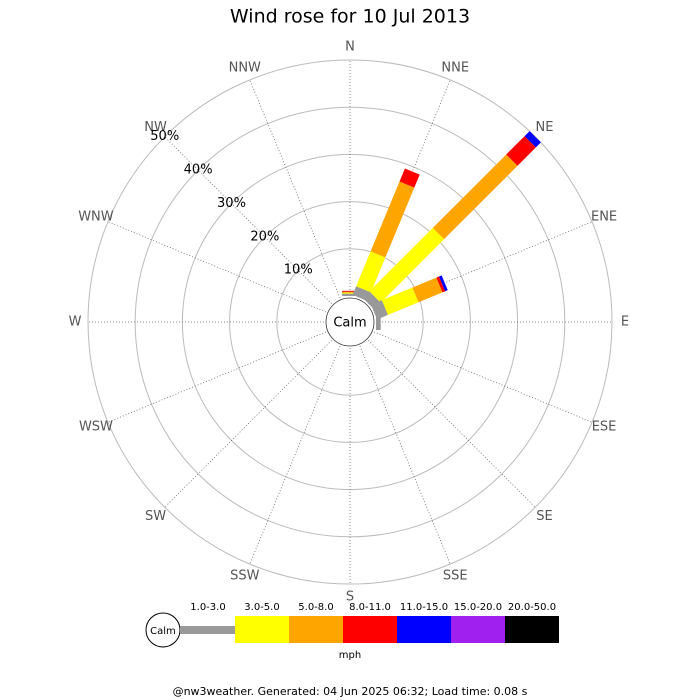  Describe the element at coordinates (350, 655) in the screenshot. I see `legend-unit: mph` at that location.